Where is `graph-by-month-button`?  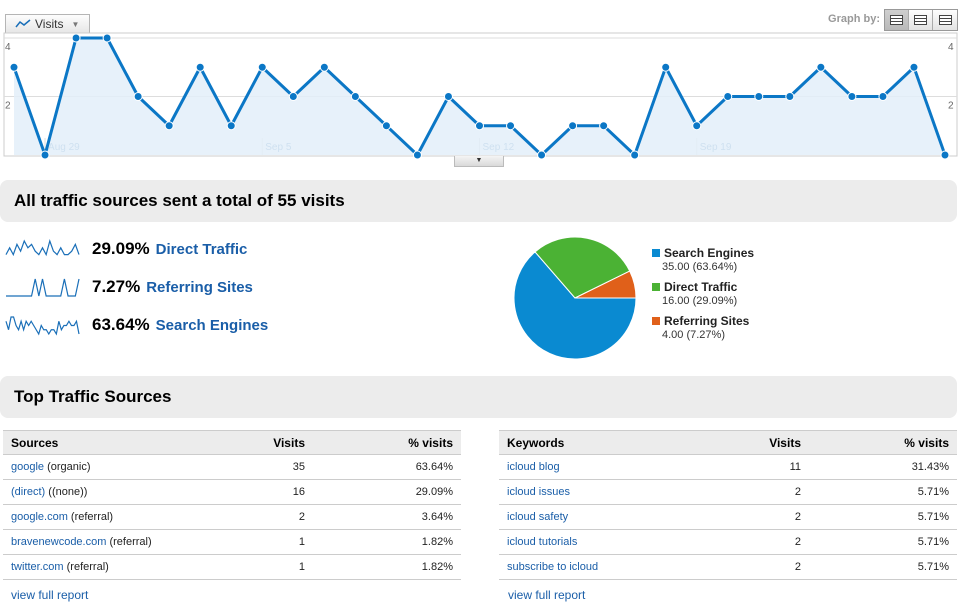
graph-by-month-button is located at coordinates (945, 20).